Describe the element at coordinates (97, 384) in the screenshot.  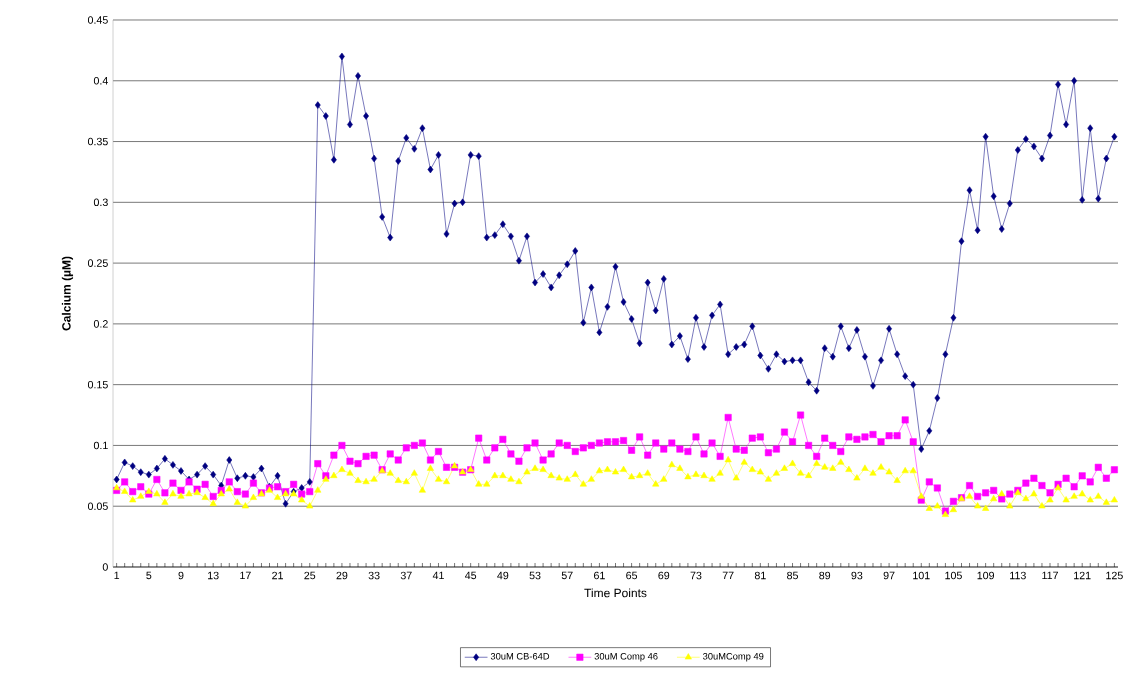
I see `y-tick-label: 0.15` at that location.